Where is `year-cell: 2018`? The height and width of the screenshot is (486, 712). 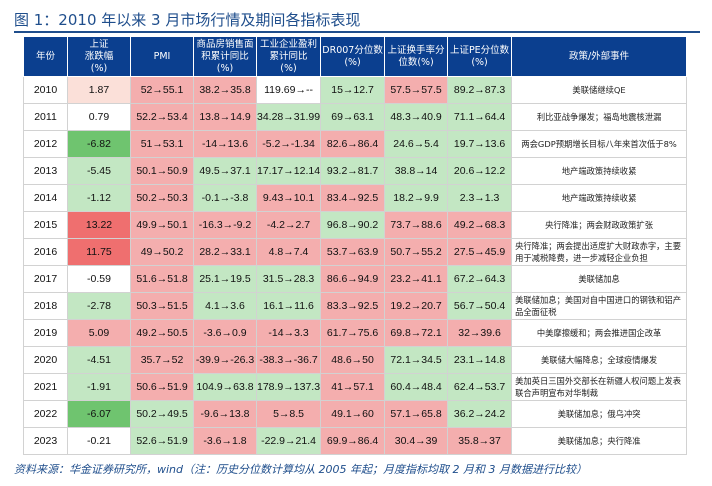
year-cell: 2018 is located at coordinates (45, 306).